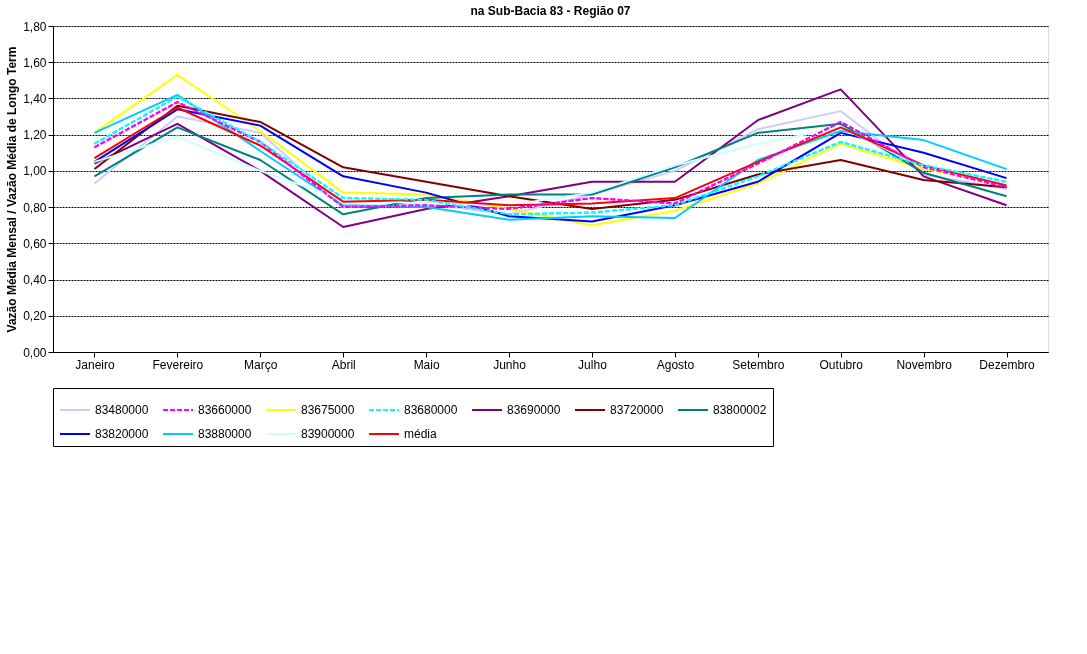 Image resolution: width=1087 pixels, height=654 pixels. Describe the element at coordinates (534, 410) in the screenshot. I see `legend-label: 83690000` at that location.